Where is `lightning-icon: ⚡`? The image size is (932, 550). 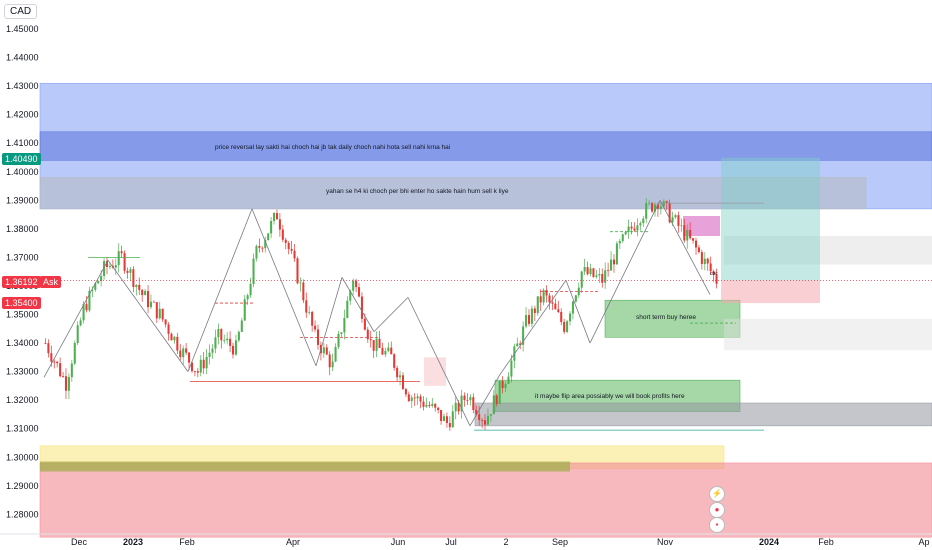
lightning-icon: ⚡ is located at coordinates (717, 494).